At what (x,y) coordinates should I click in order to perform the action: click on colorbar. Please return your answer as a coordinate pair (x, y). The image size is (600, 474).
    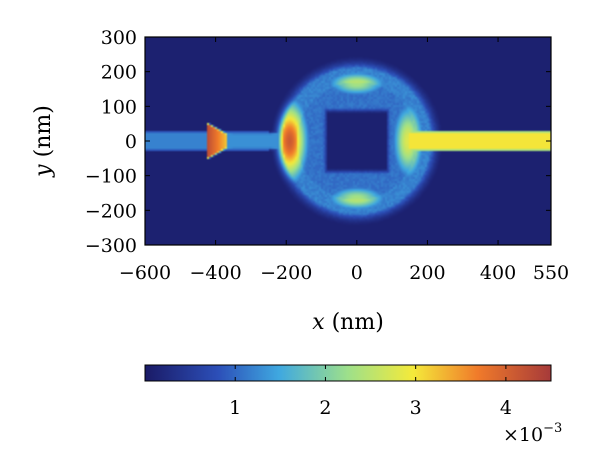
    Looking at the image, I should click on (348, 373).